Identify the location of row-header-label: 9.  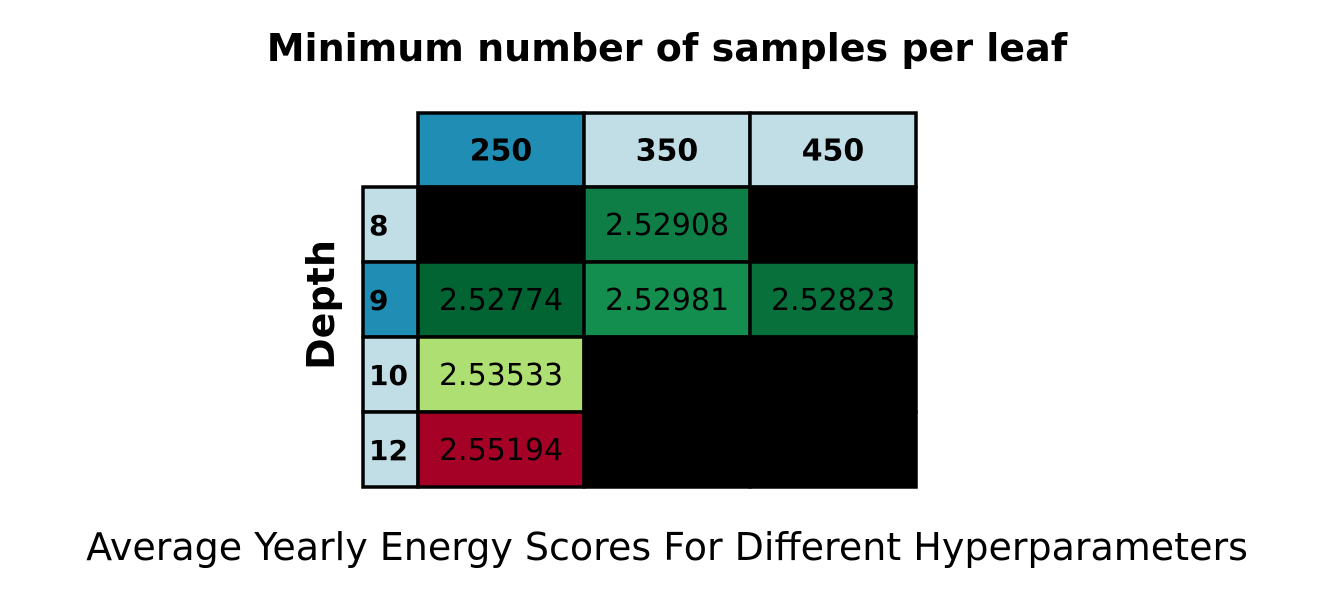
(378, 300).